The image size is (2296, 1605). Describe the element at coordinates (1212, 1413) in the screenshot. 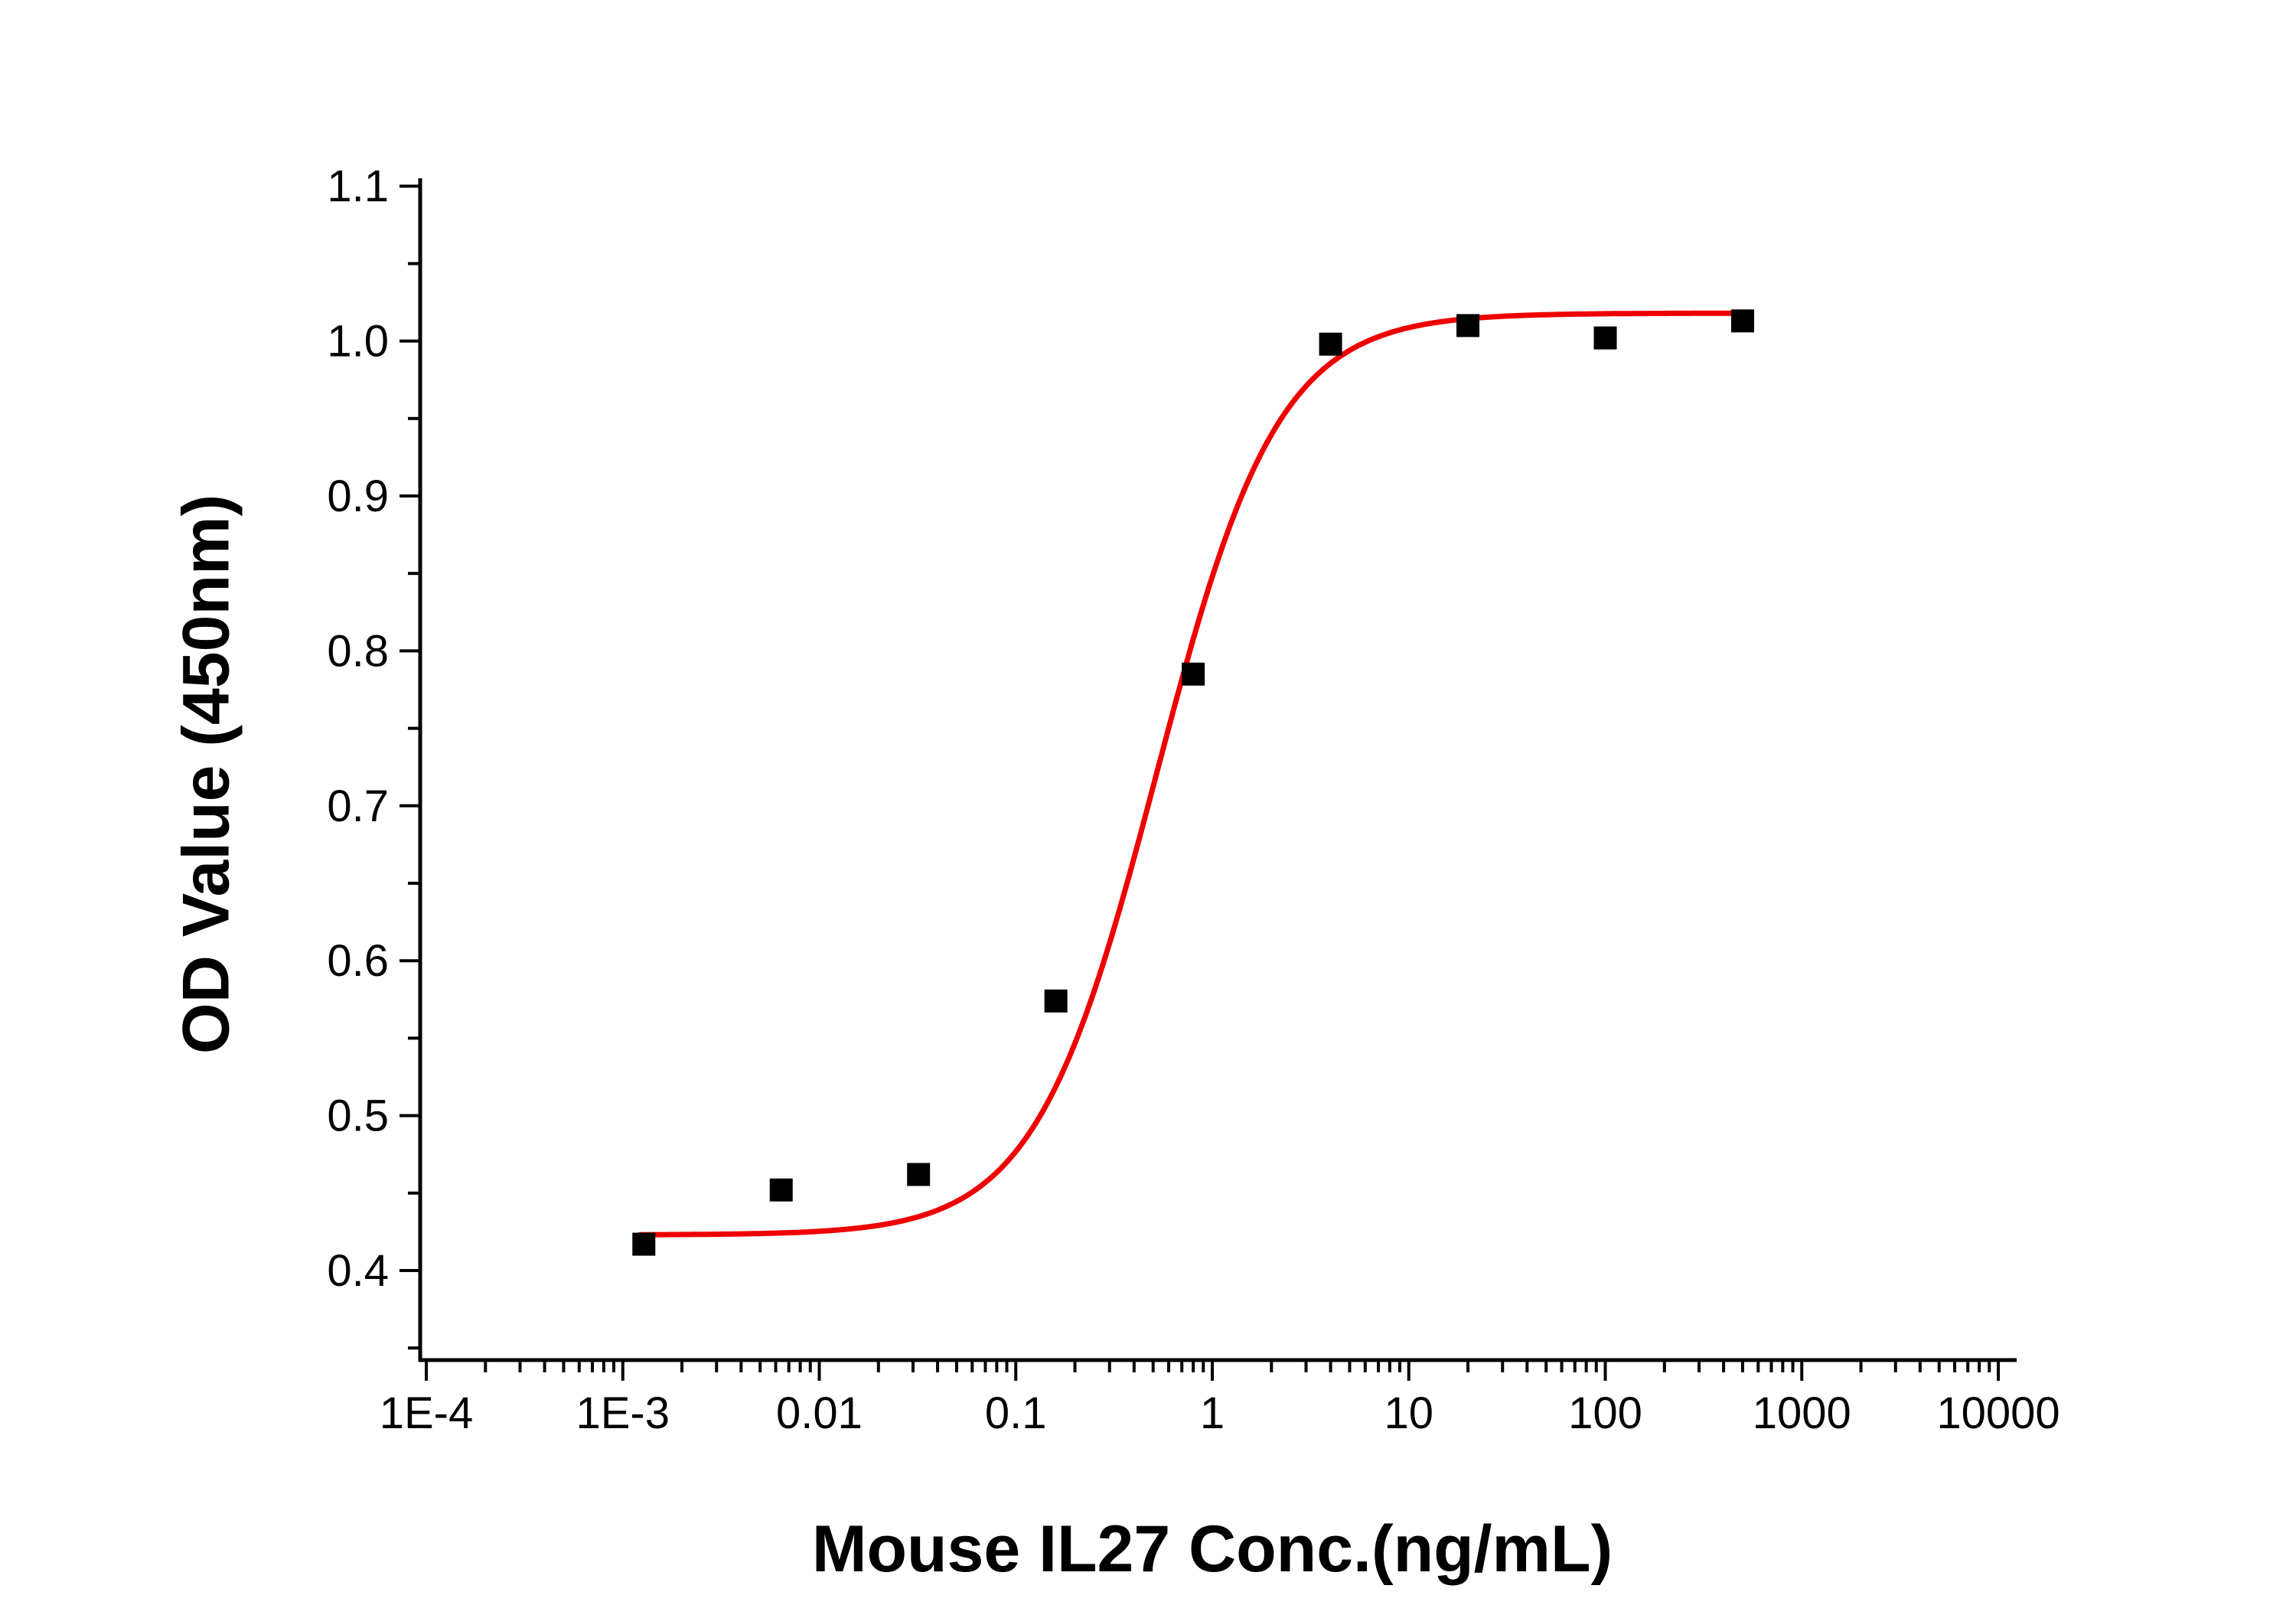

I see `x-tick-label: 1` at that location.